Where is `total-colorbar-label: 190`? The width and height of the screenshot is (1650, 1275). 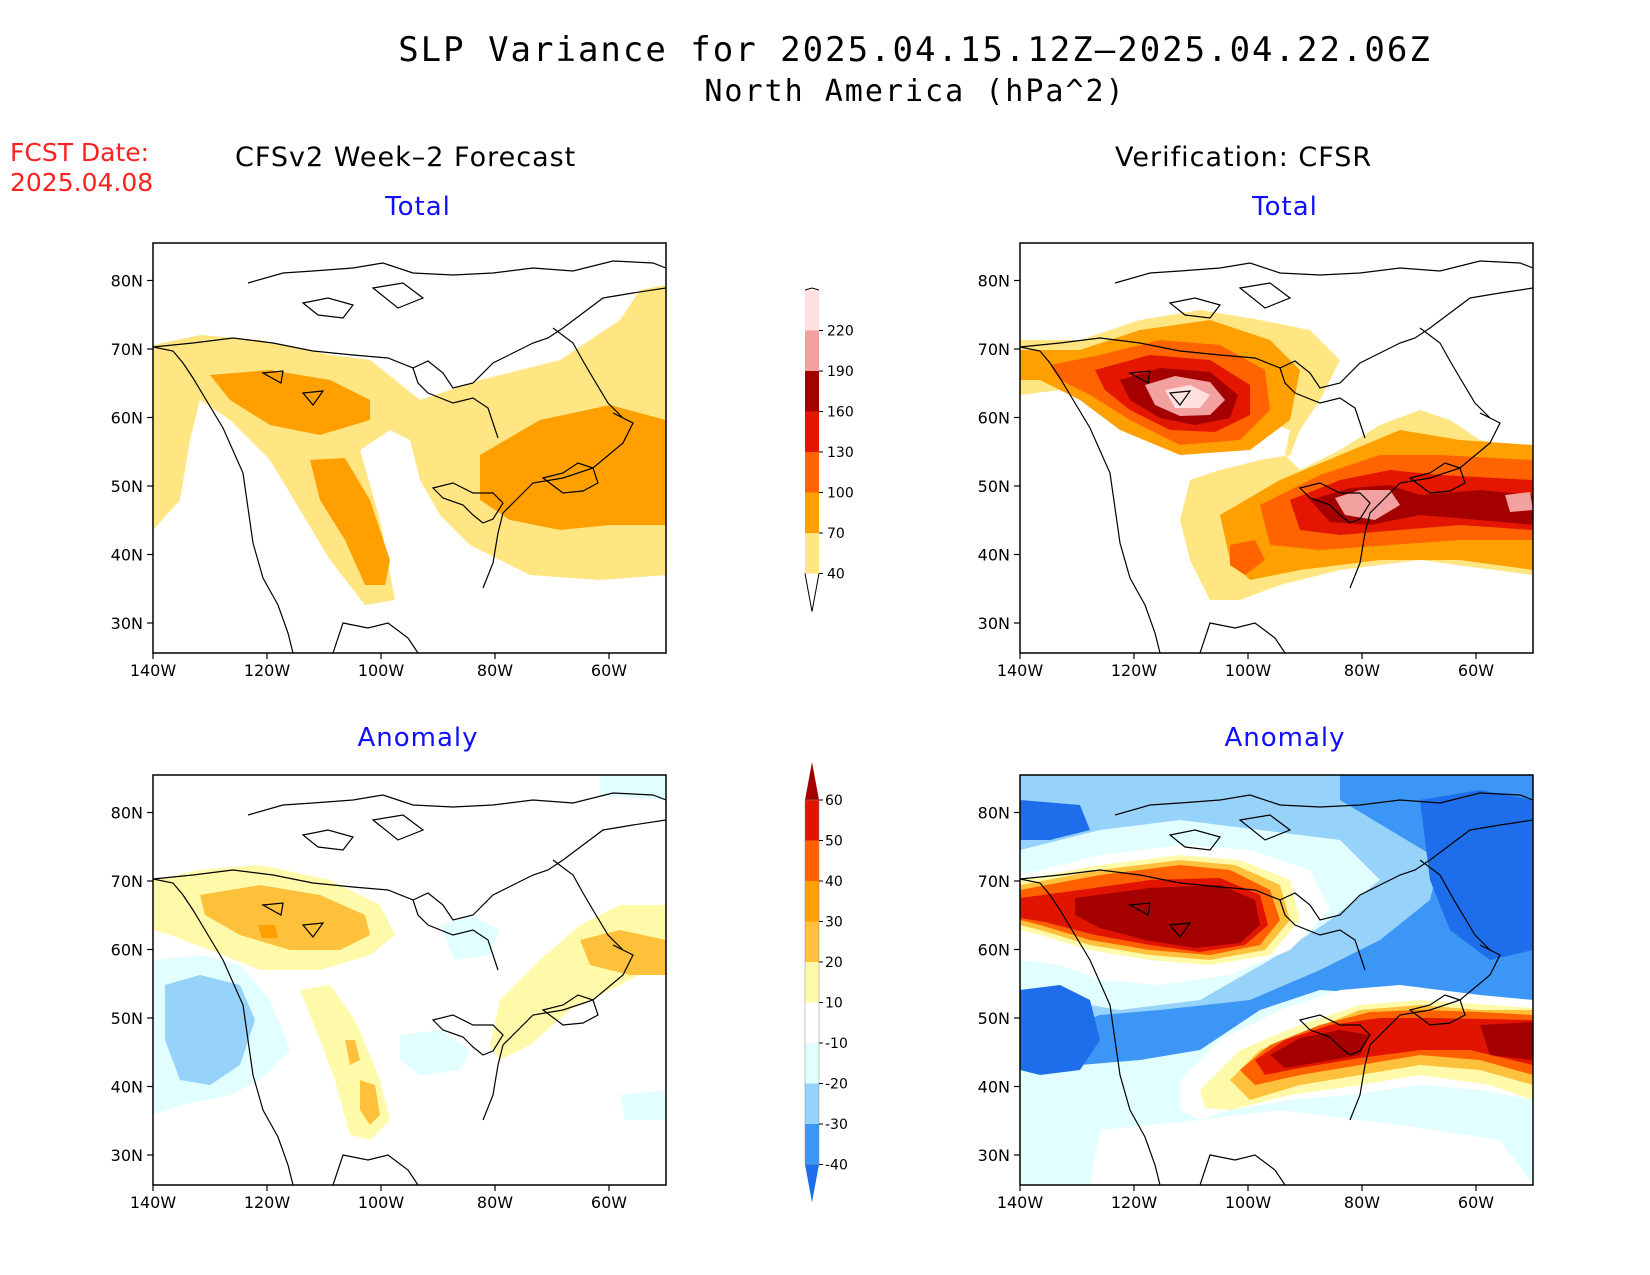
total-colorbar-label: 190 is located at coordinates (840, 372).